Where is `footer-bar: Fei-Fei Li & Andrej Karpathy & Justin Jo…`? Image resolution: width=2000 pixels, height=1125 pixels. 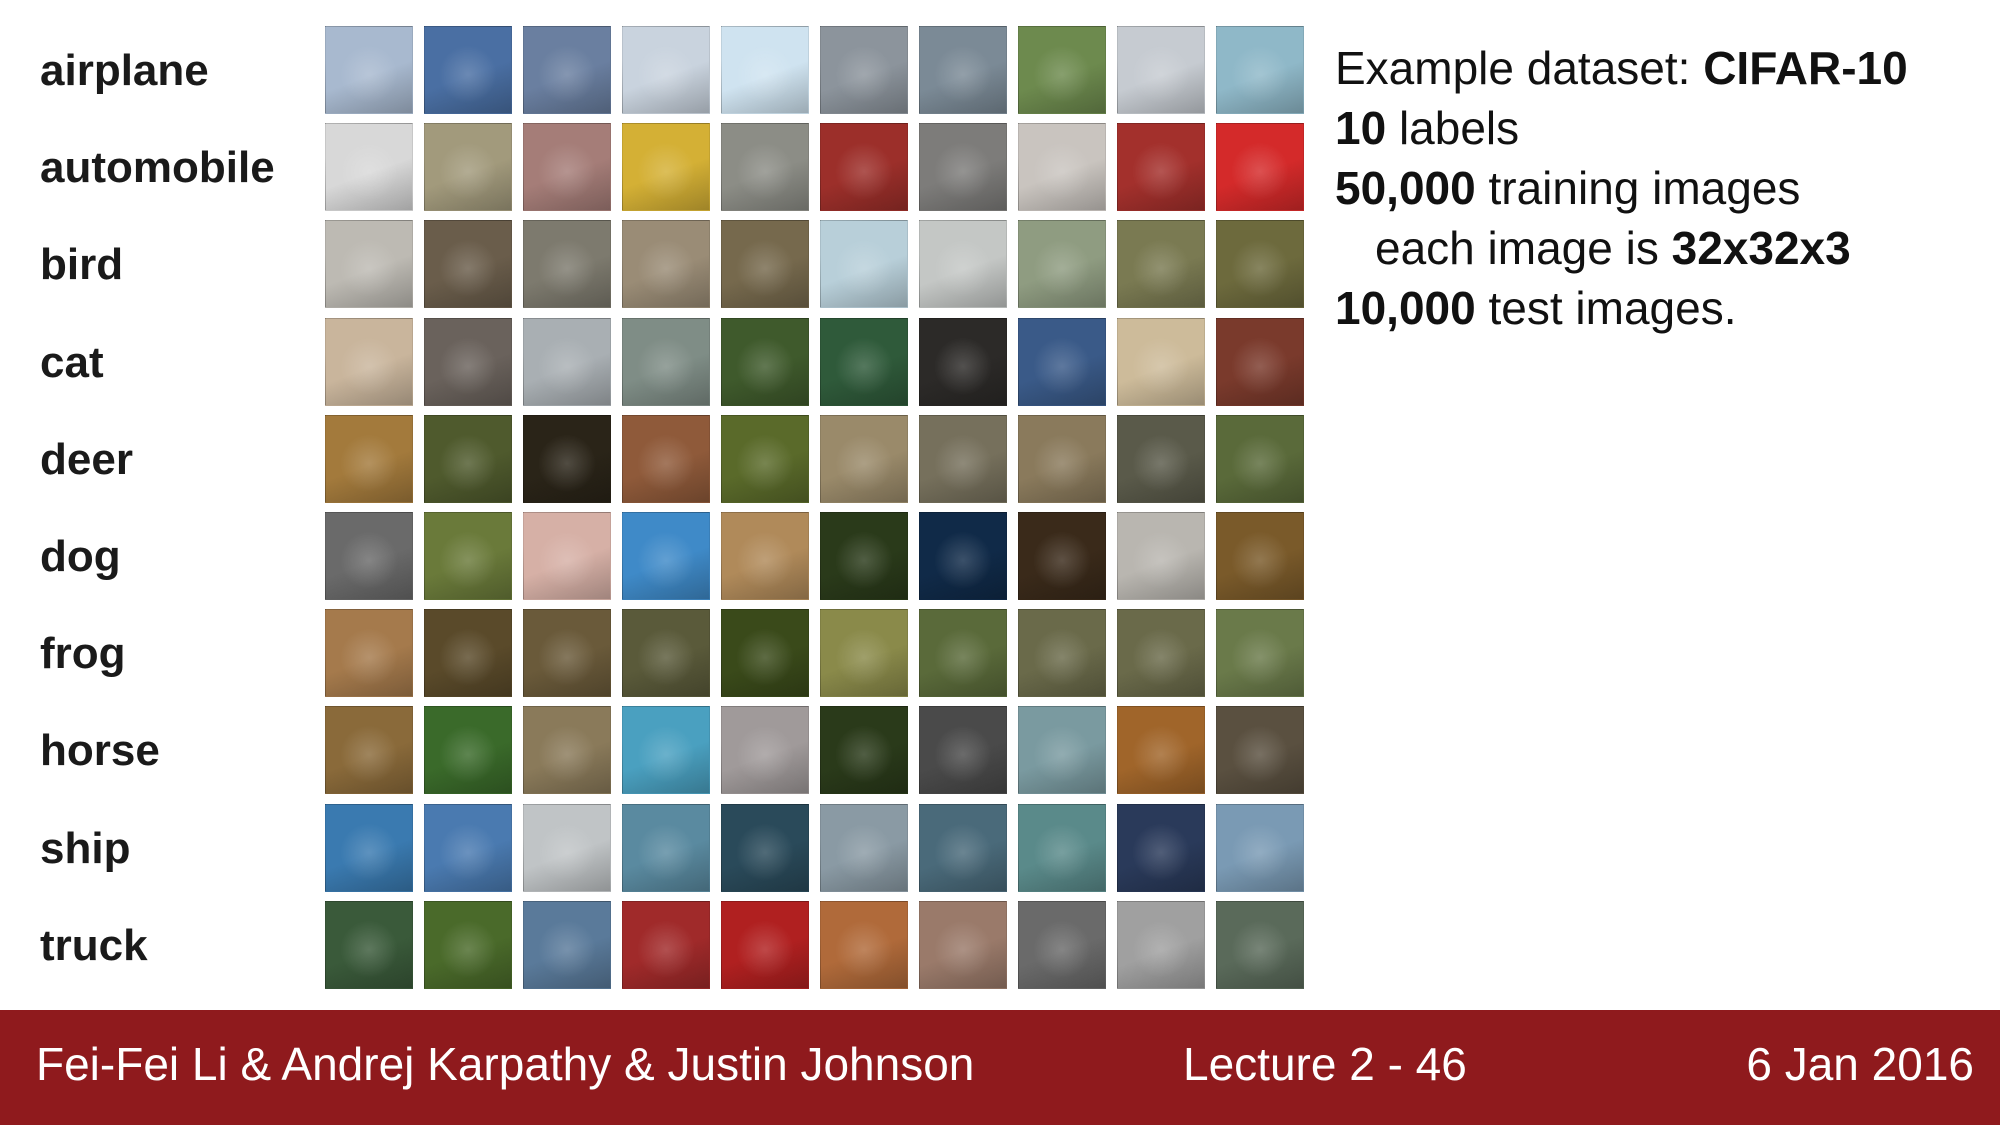
footer-bar: Fei-Fei Li & Andrej Karpathy & Justin Jo… is located at coordinates (1000, 1067).